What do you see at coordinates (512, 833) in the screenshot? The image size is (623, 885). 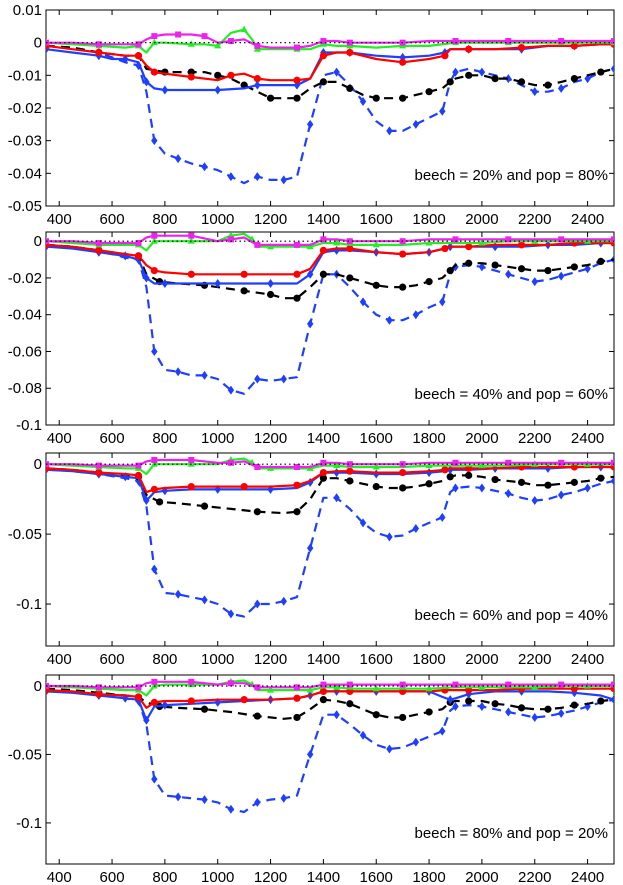 I see `panel-annotation: beech = 80% and pop = 20%` at bounding box center [512, 833].